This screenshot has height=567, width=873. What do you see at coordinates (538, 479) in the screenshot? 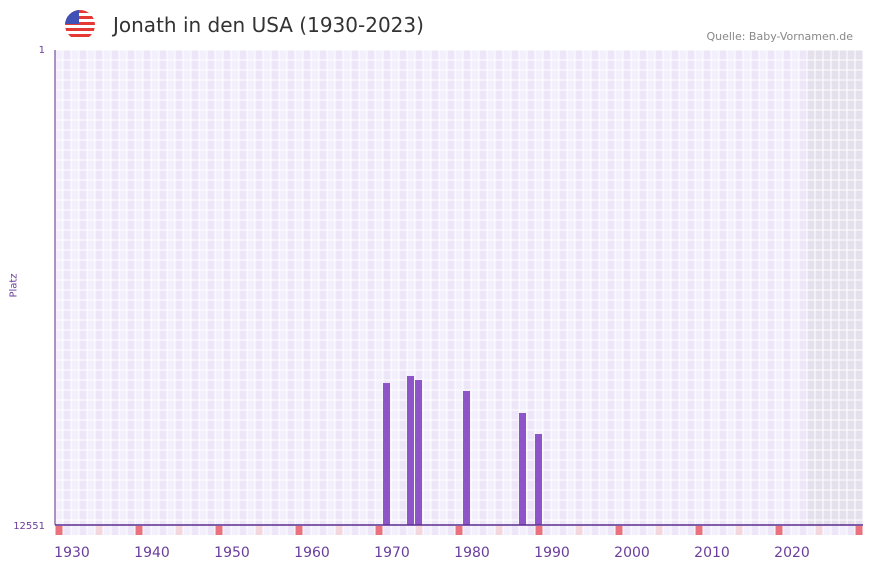
I see `bar-1988` at bounding box center [538, 479].